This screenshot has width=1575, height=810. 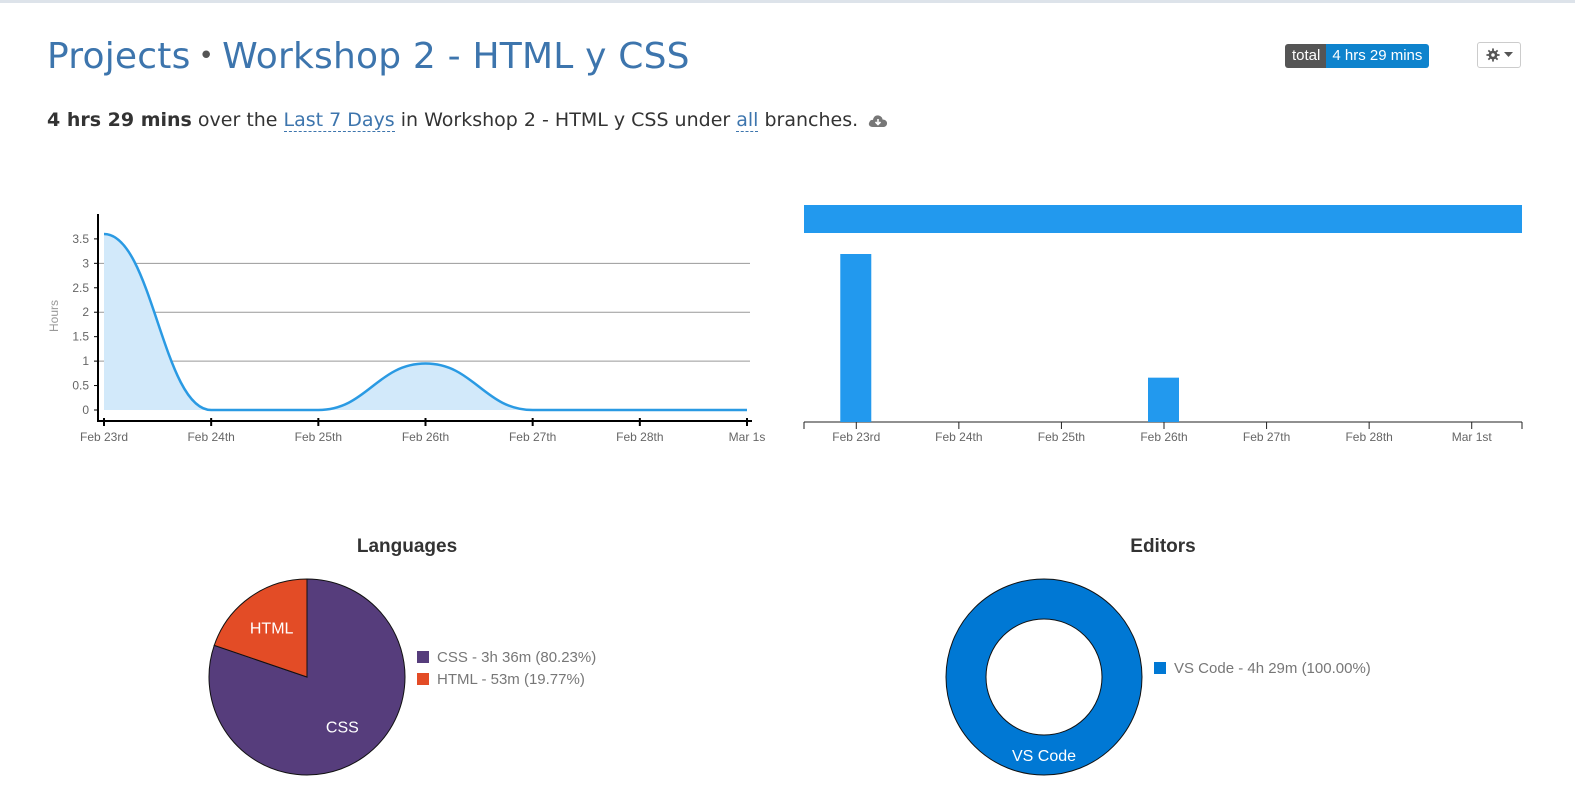 What do you see at coordinates (1378, 56) in the screenshot?
I see `badge-value: 4 hrs 29 mins` at bounding box center [1378, 56].